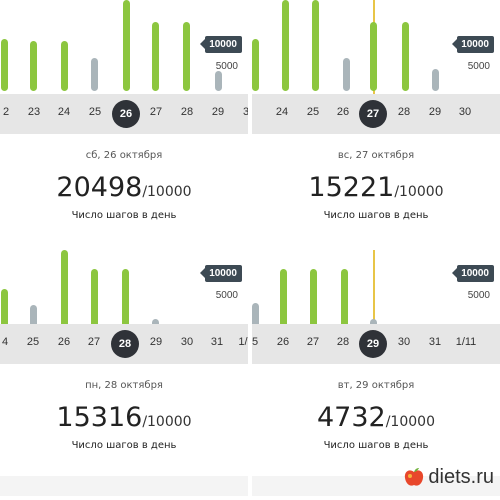 This screenshot has width=500, height=500. I want to click on date-item: 3, so click(245, 112).